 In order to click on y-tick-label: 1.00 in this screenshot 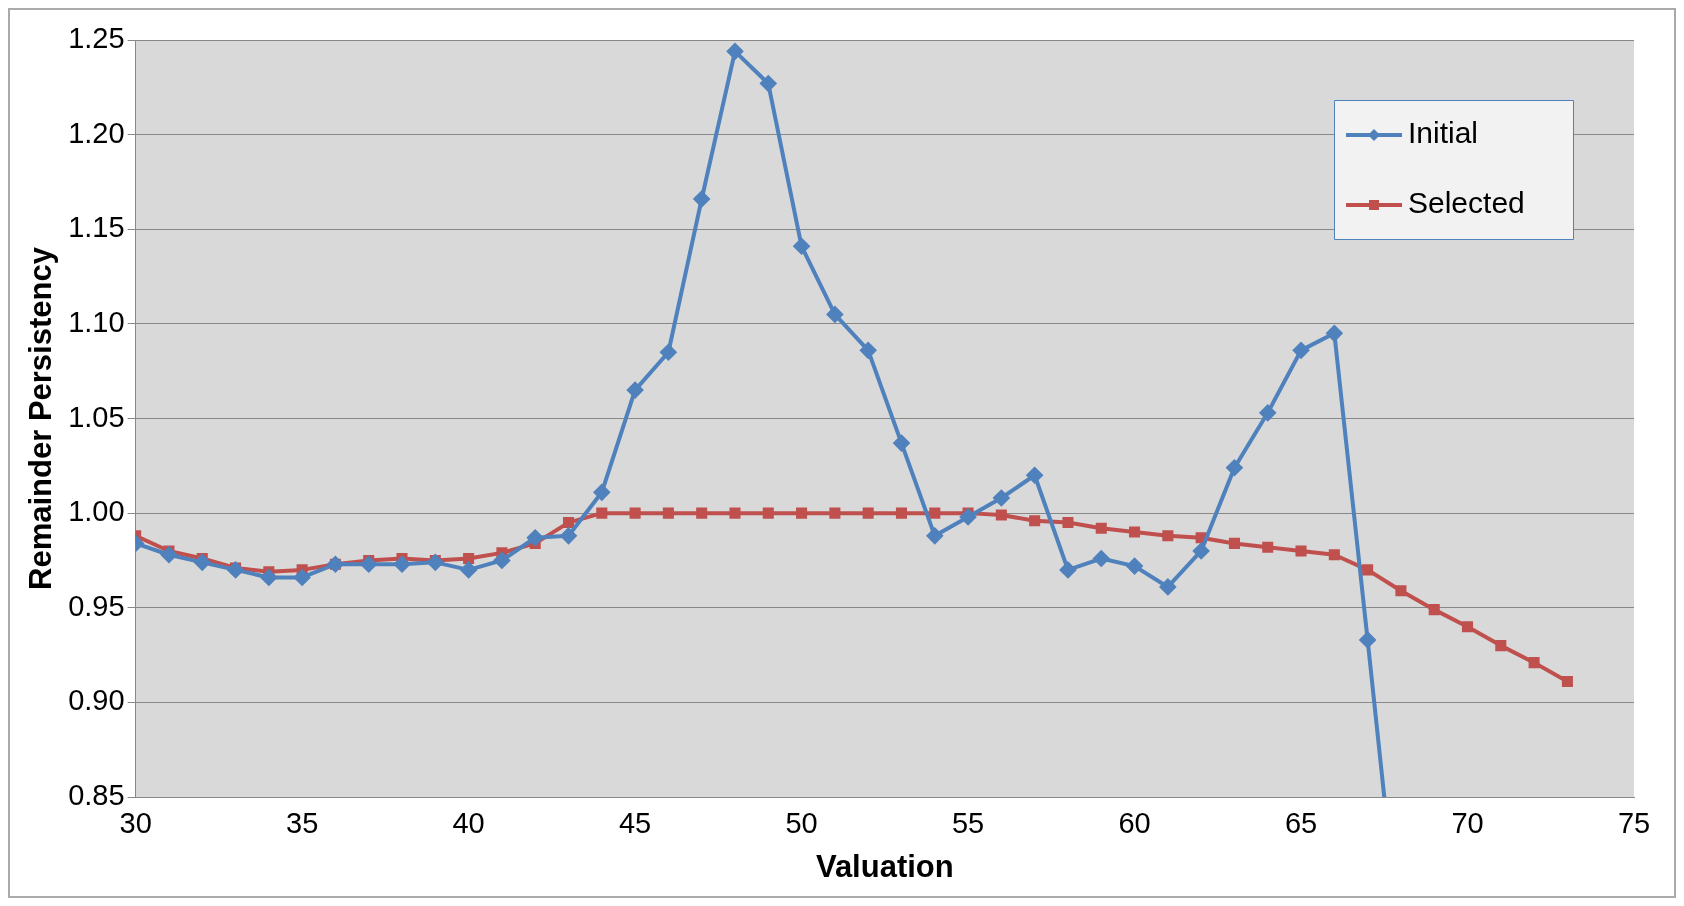, I will do `click(96, 511)`.